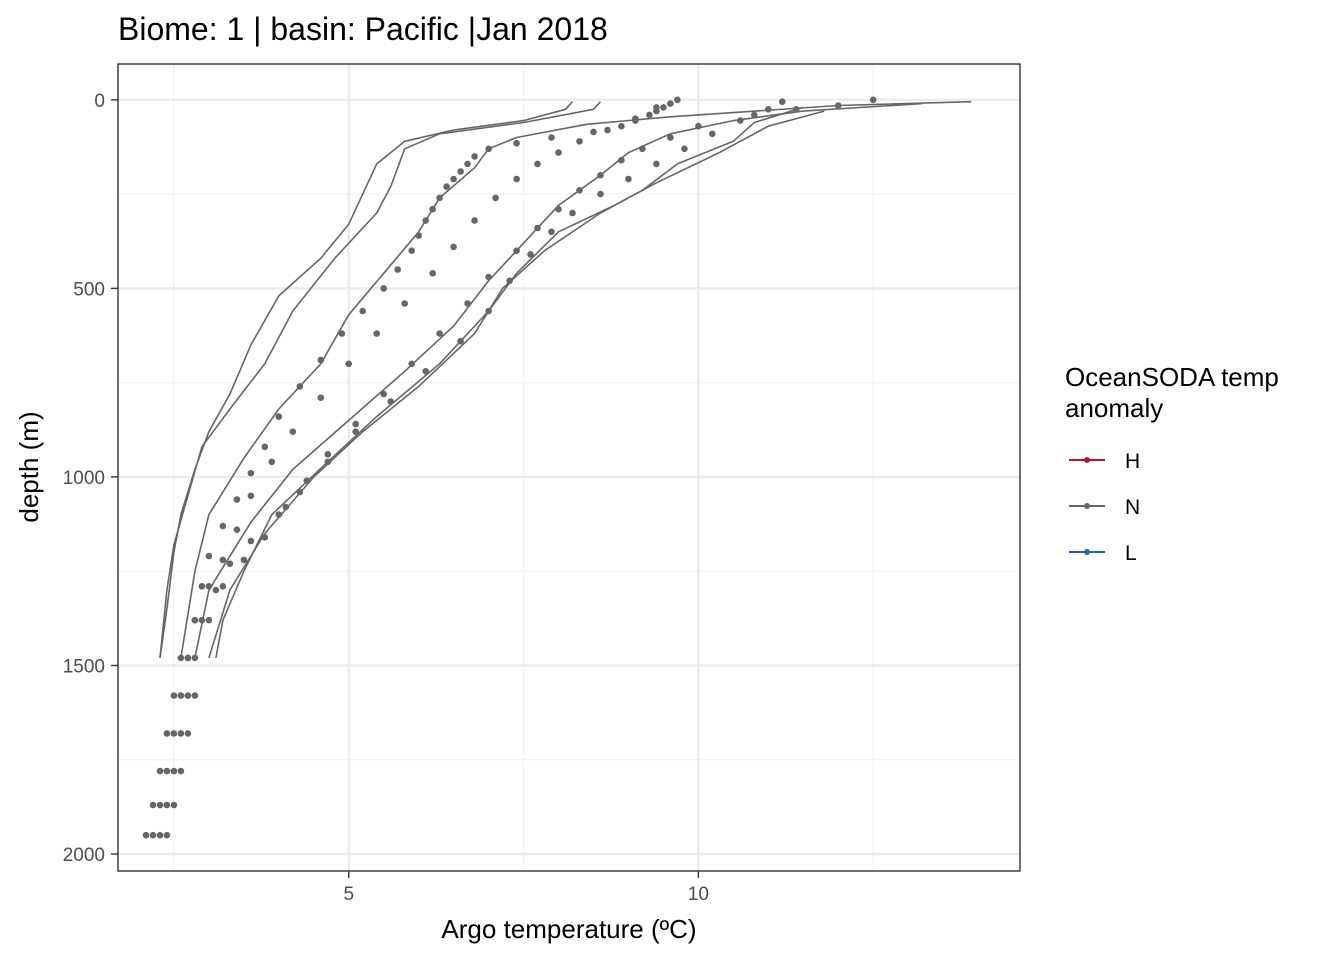 Image resolution: width=1344 pixels, height=960 pixels. I want to click on legend-title-line-1: OceanSODA temp, so click(1172, 377).